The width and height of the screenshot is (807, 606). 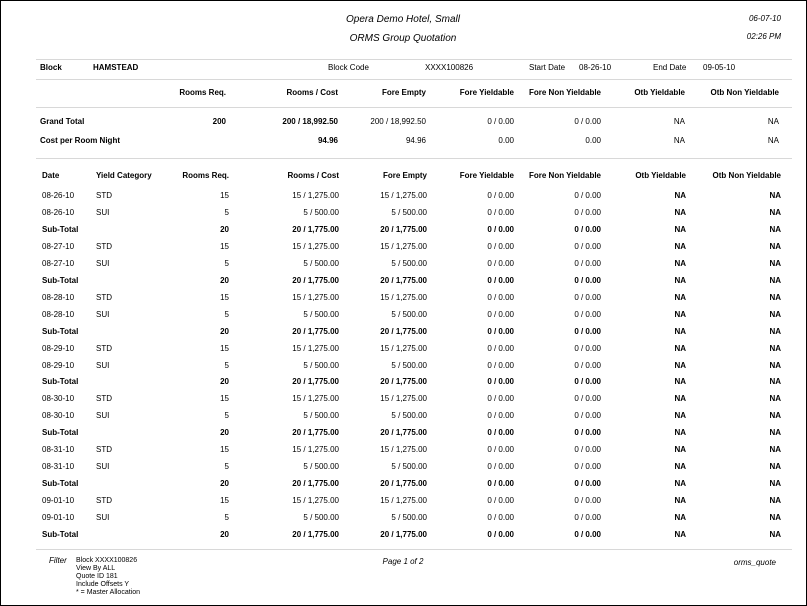 I want to click on filter-line: Block XXXX100826, so click(x=107, y=560).